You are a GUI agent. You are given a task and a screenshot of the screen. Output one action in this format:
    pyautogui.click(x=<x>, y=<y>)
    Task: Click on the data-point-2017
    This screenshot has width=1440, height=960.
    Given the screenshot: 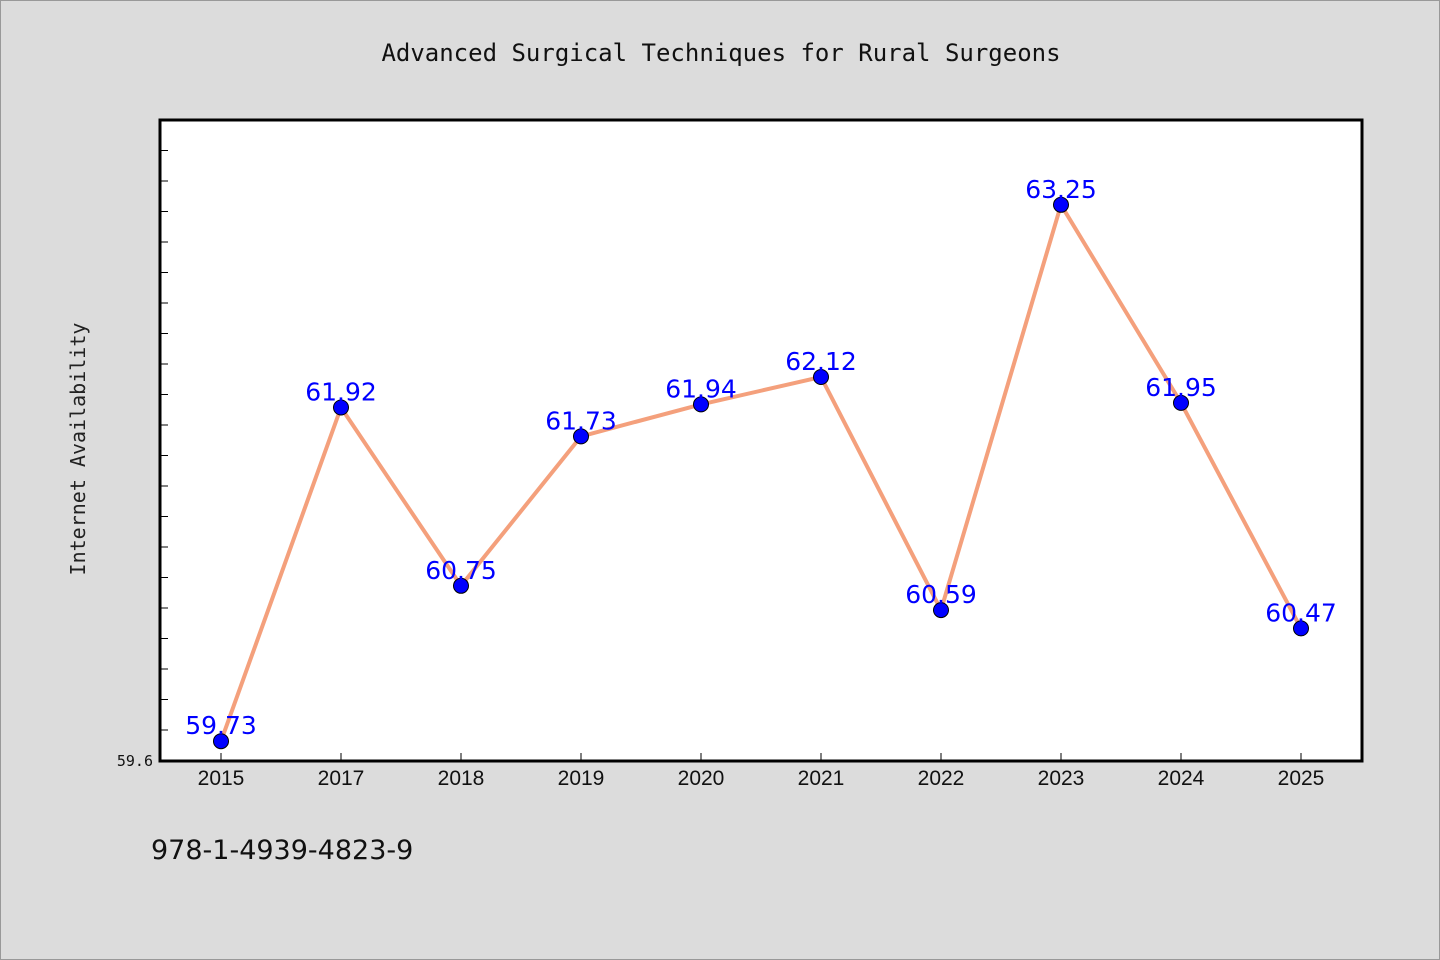 What is the action you would take?
    pyautogui.click(x=341, y=407)
    